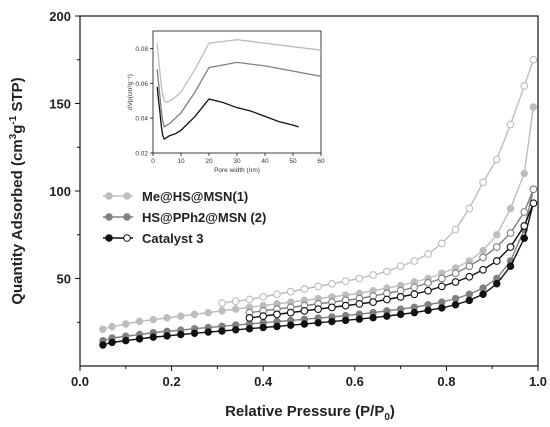  I want to click on y-axis-title: Quantity Adsorbed (cm3g-1 STP), so click(17, 190).